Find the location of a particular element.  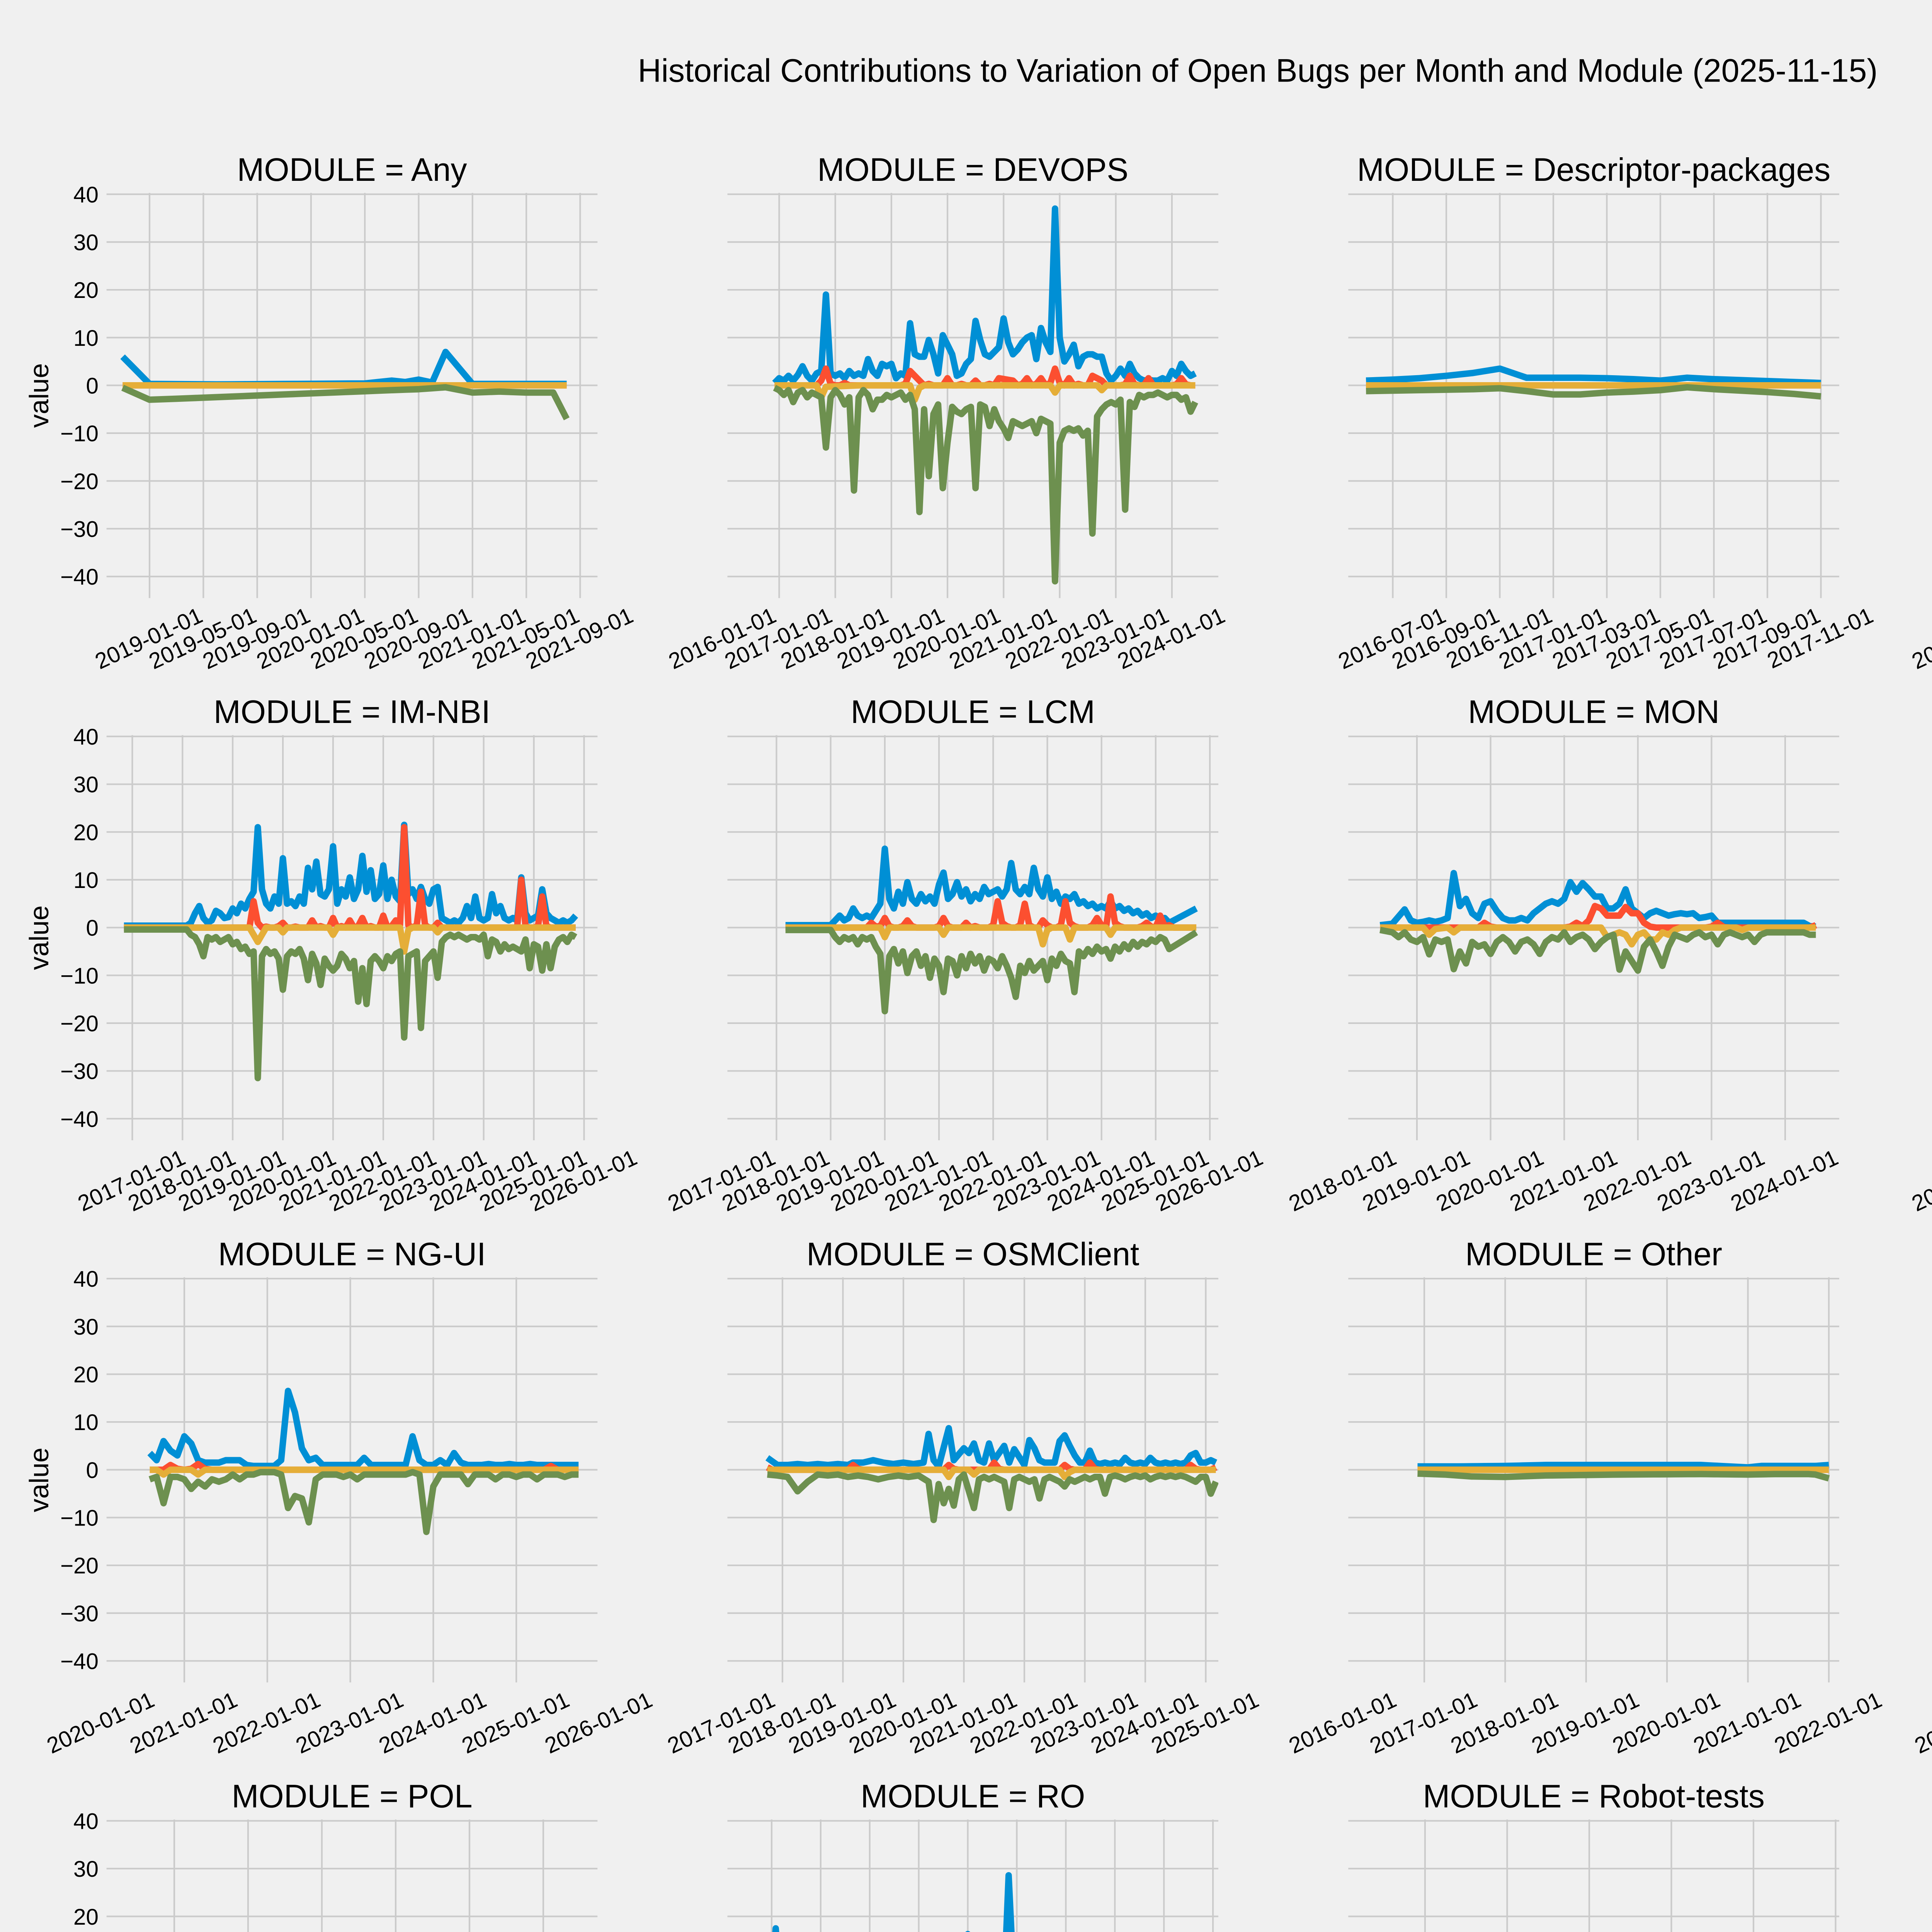

svg-text: MODULE = MON is located at coordinates (1594, 712).